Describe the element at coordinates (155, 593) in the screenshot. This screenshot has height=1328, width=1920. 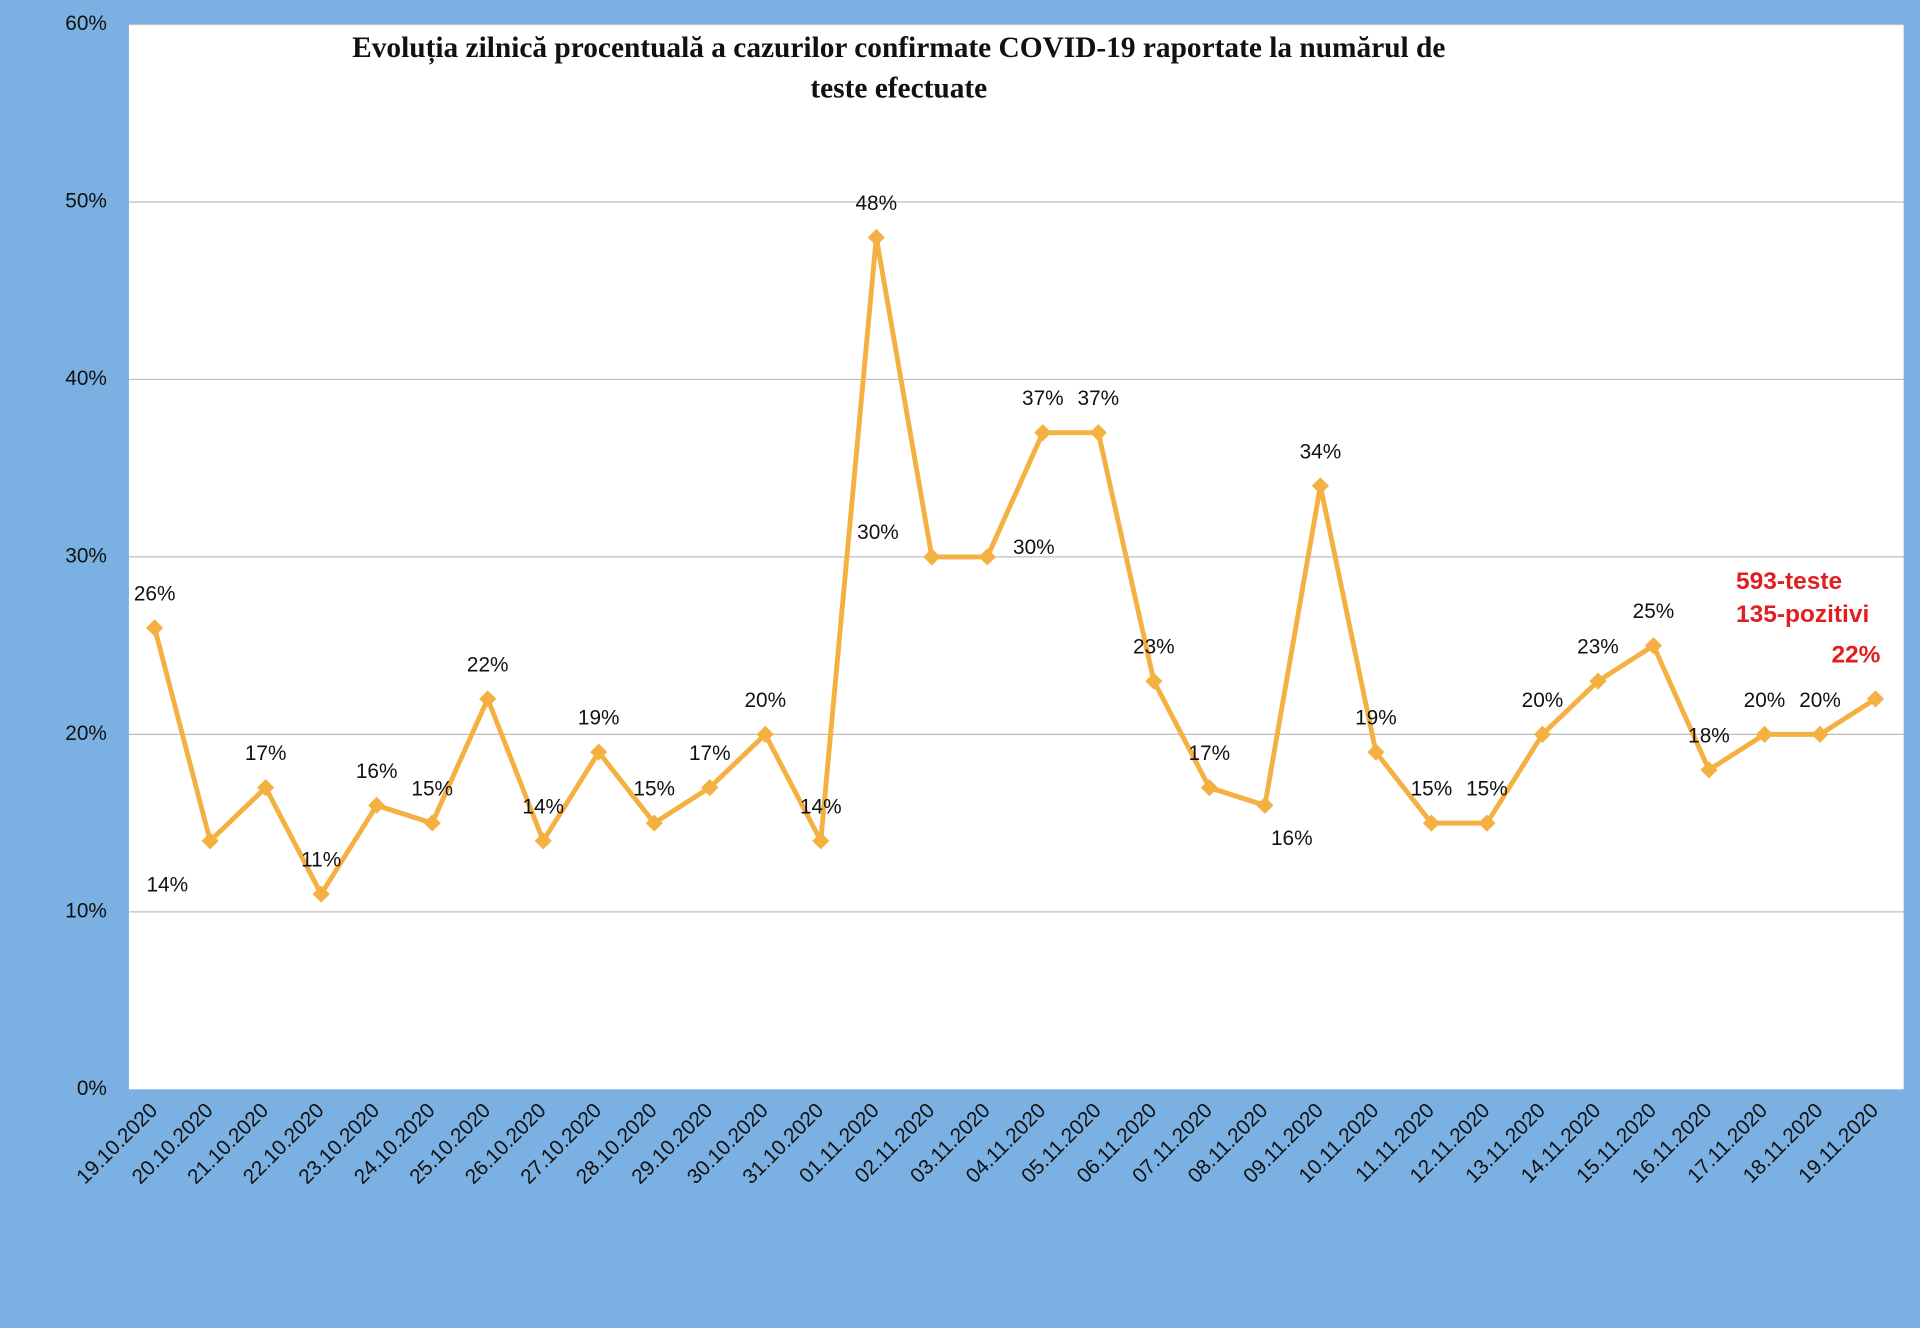
I see `data-label: 26%` at that location.